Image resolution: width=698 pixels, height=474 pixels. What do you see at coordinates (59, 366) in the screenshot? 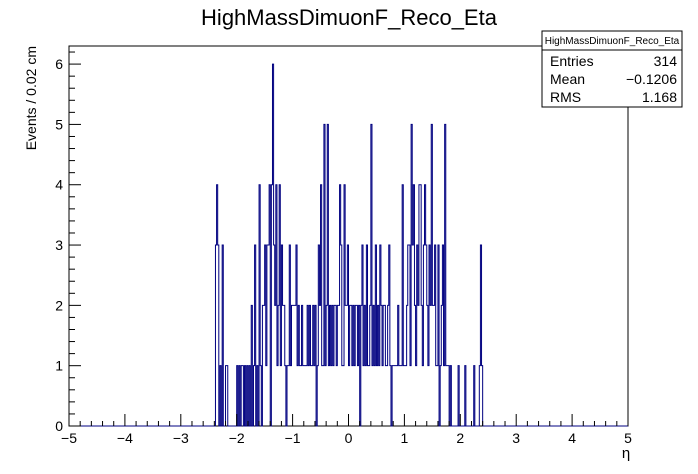
I see `y-tick-label: 1` at bounding box center [59, 366].